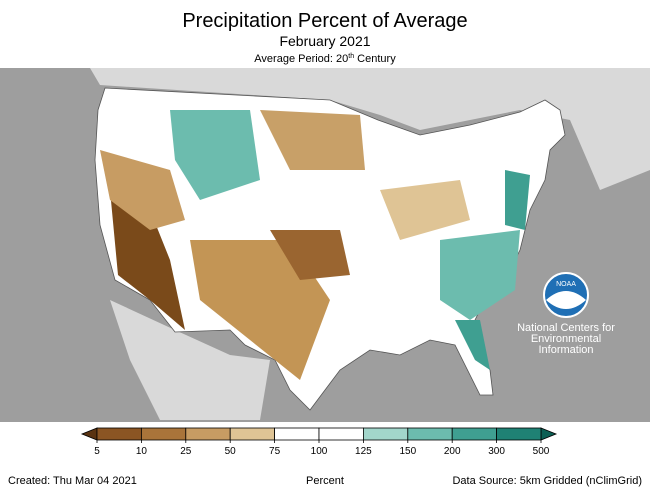  What do you see at coordinates (325, 481) in the screenshot?
I see `legend-label: Percent` at bounding box center [325, 481].